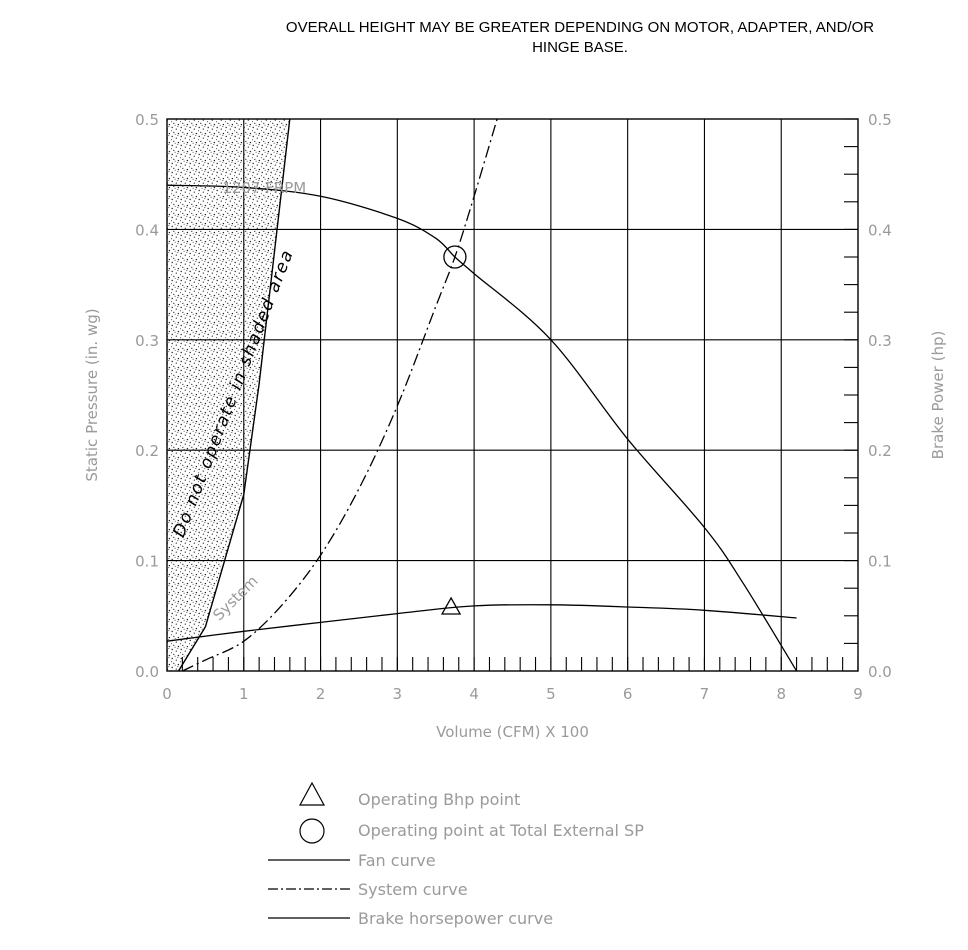 The width and height of the screenshot is (968, 950). Describe the element at coordinates (455, 918) in the screenshot. I see `legend-bhp-curve: Brake horsepower curve` at that location.